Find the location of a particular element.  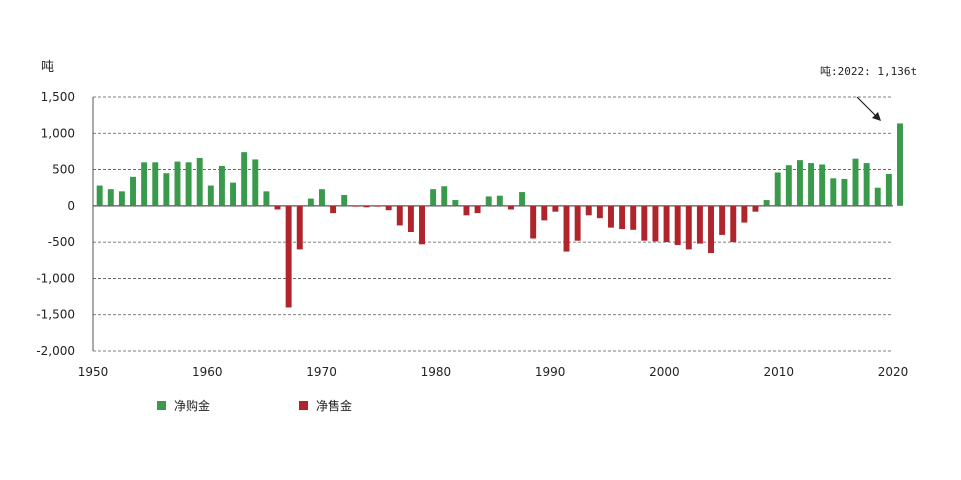

legend-net-sale: 净售金 is located at coordinates (325, 405).